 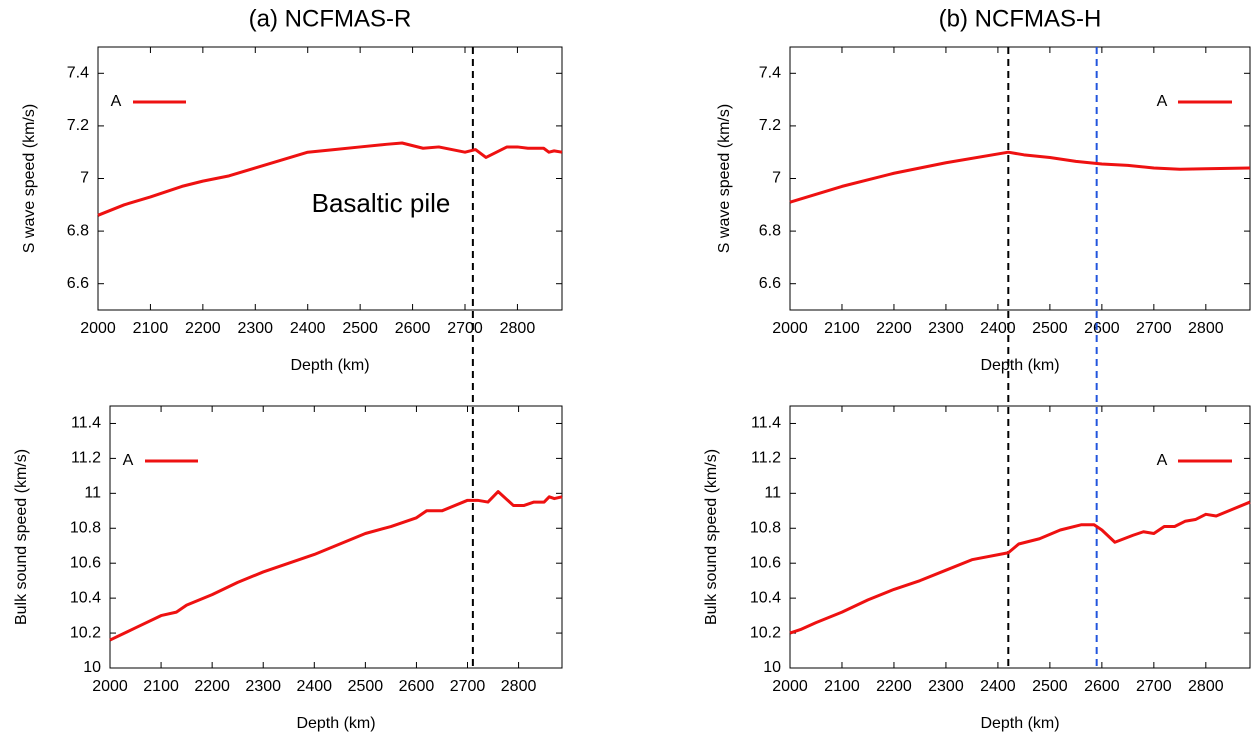 What do you see at coordinates (330, 18) in the screenshot?
I see `chart-title: (a) NCFMAS-R` at bounding box center [330, 18].